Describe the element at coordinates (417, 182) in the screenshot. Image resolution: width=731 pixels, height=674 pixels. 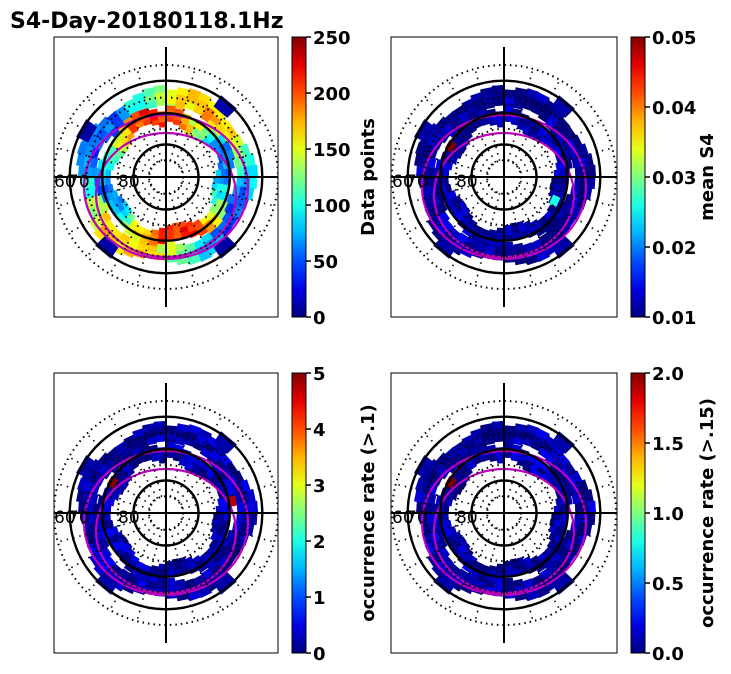
I see `latitude-annotation: 70` at that location.